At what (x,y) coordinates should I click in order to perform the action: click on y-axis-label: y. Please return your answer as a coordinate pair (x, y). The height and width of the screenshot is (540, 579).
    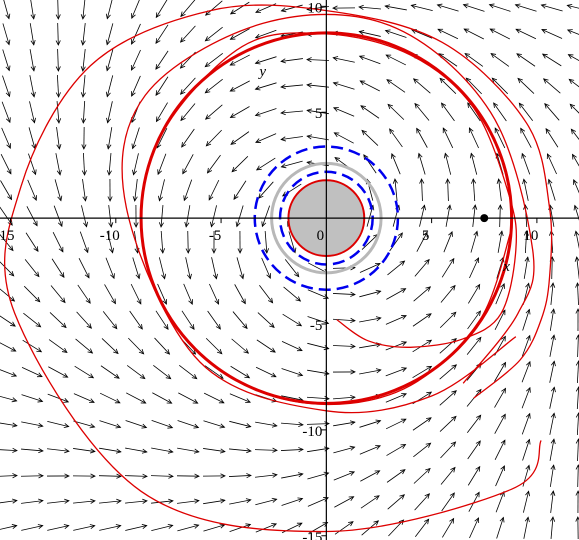
    Looking at the image, I should click on (261, 72).